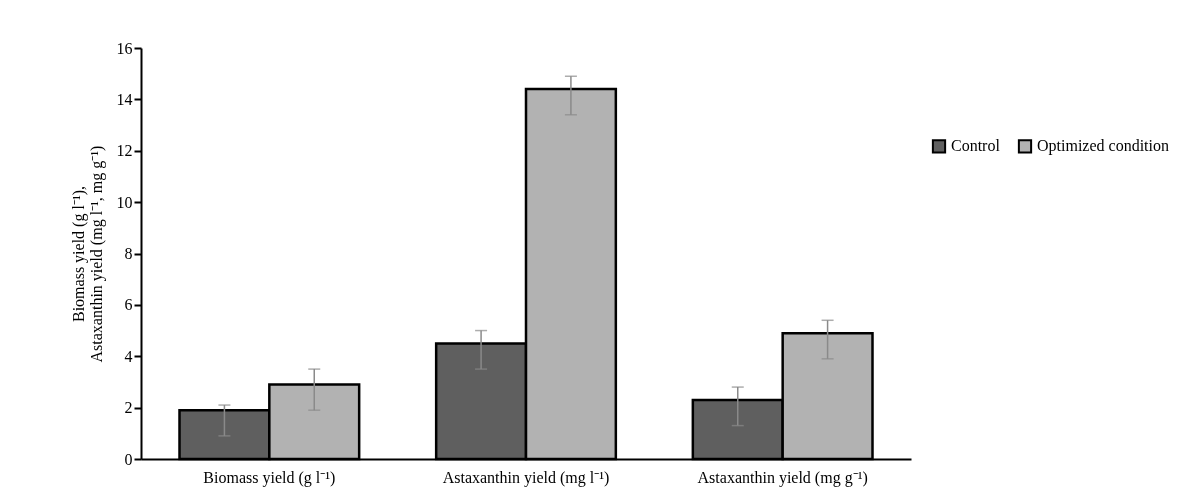 The width and height of the screenshot is (1195, 499). I want to click on x-tick-label: Biomass yield (g l⁻¹), so click(269, 477).